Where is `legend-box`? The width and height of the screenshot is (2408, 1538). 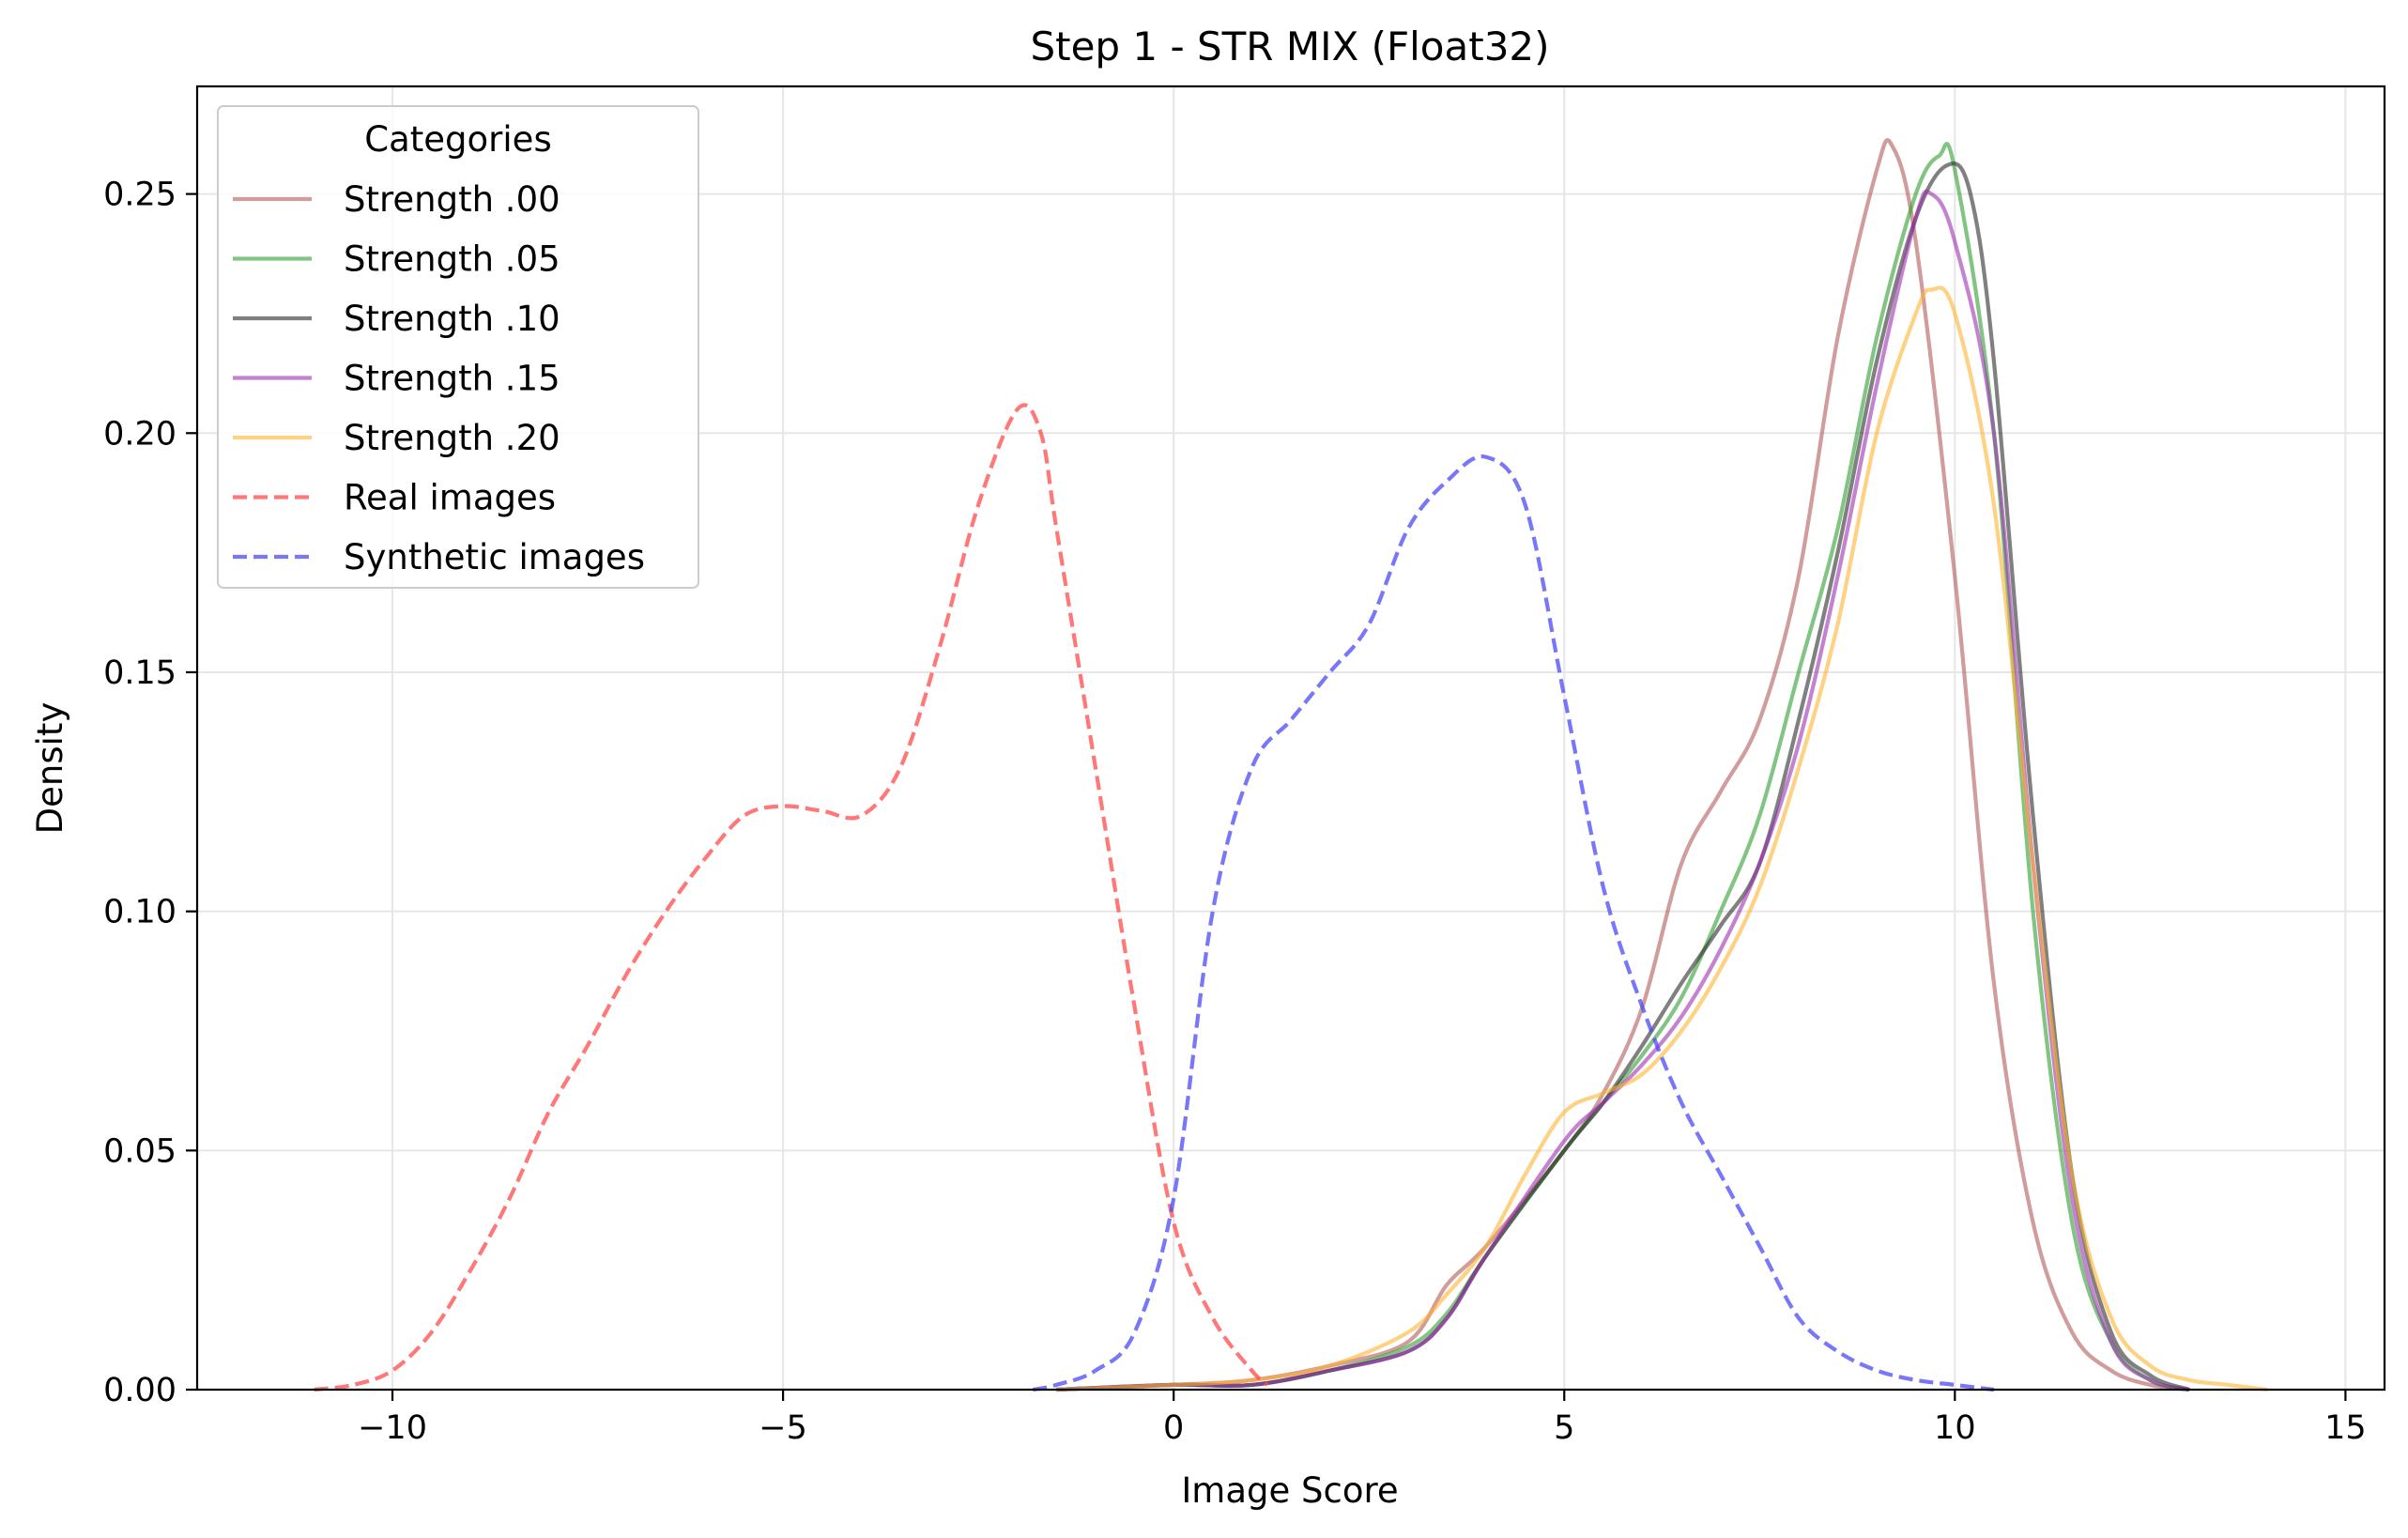
legend-box is located at coordinates (458, 347).